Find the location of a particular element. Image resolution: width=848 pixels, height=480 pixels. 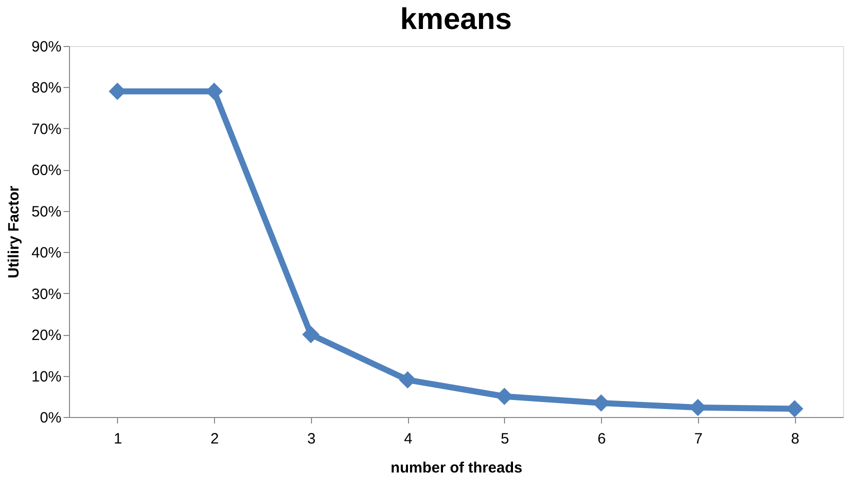

y-tick-label: 10% is located at coordinates (46, 377).